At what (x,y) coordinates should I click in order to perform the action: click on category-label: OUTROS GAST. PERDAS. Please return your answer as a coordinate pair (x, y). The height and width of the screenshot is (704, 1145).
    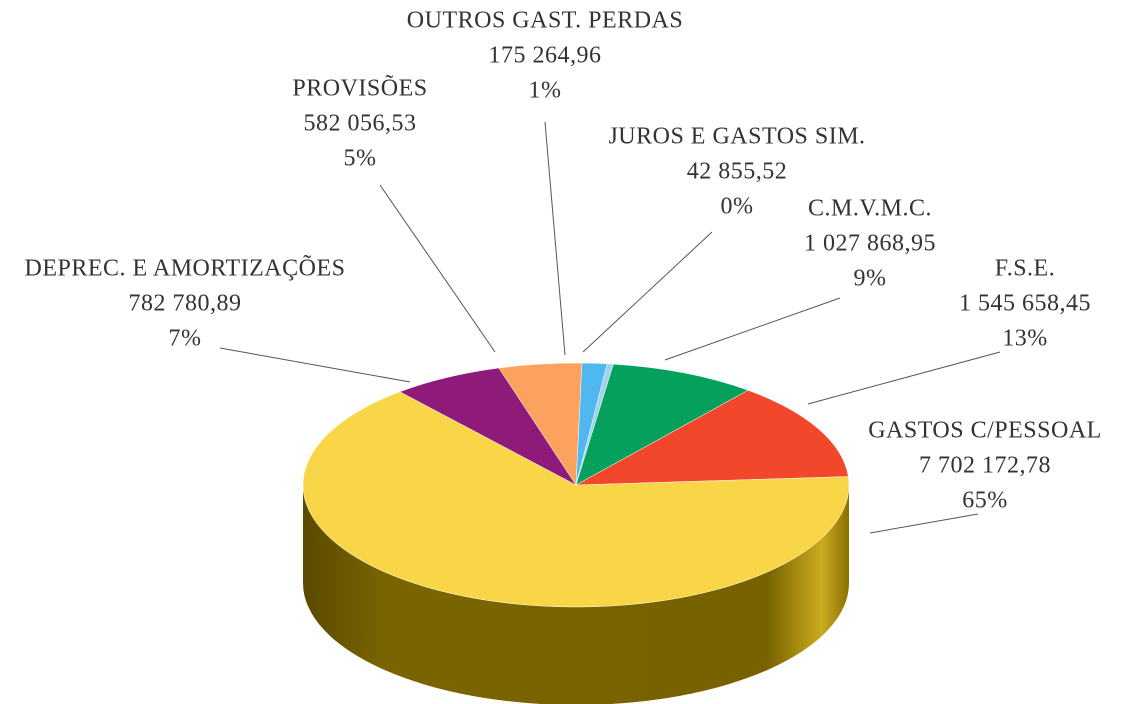
    Looking at the image, I should click on (545, 21).